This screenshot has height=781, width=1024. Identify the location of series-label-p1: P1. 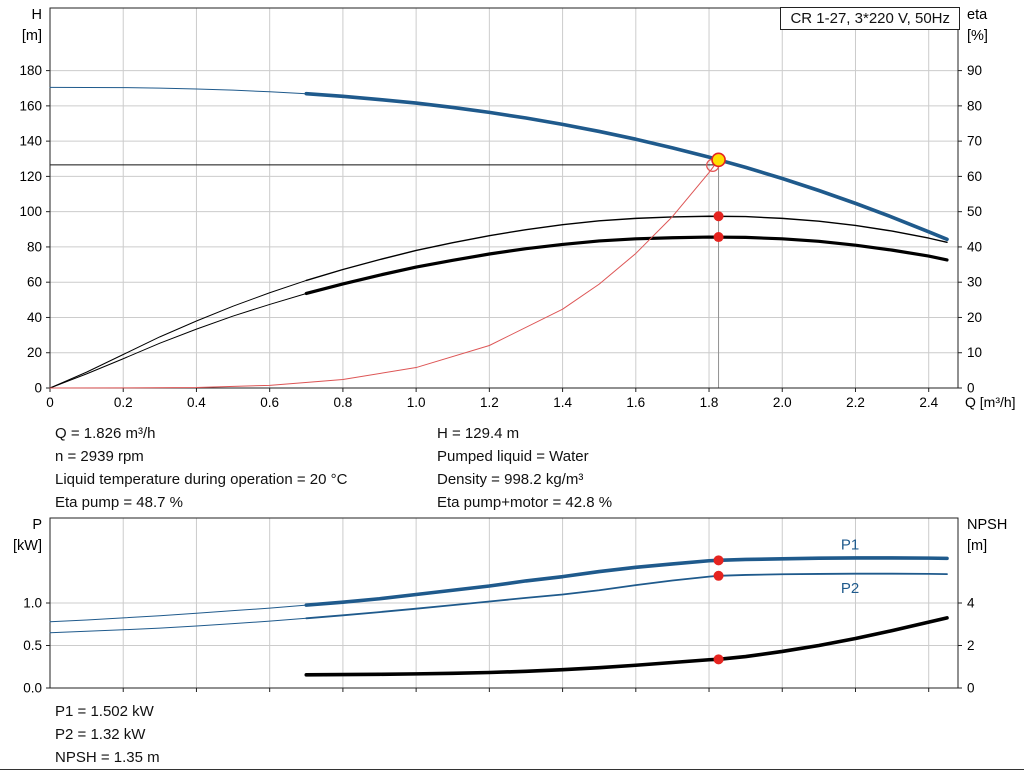
(850, 544).